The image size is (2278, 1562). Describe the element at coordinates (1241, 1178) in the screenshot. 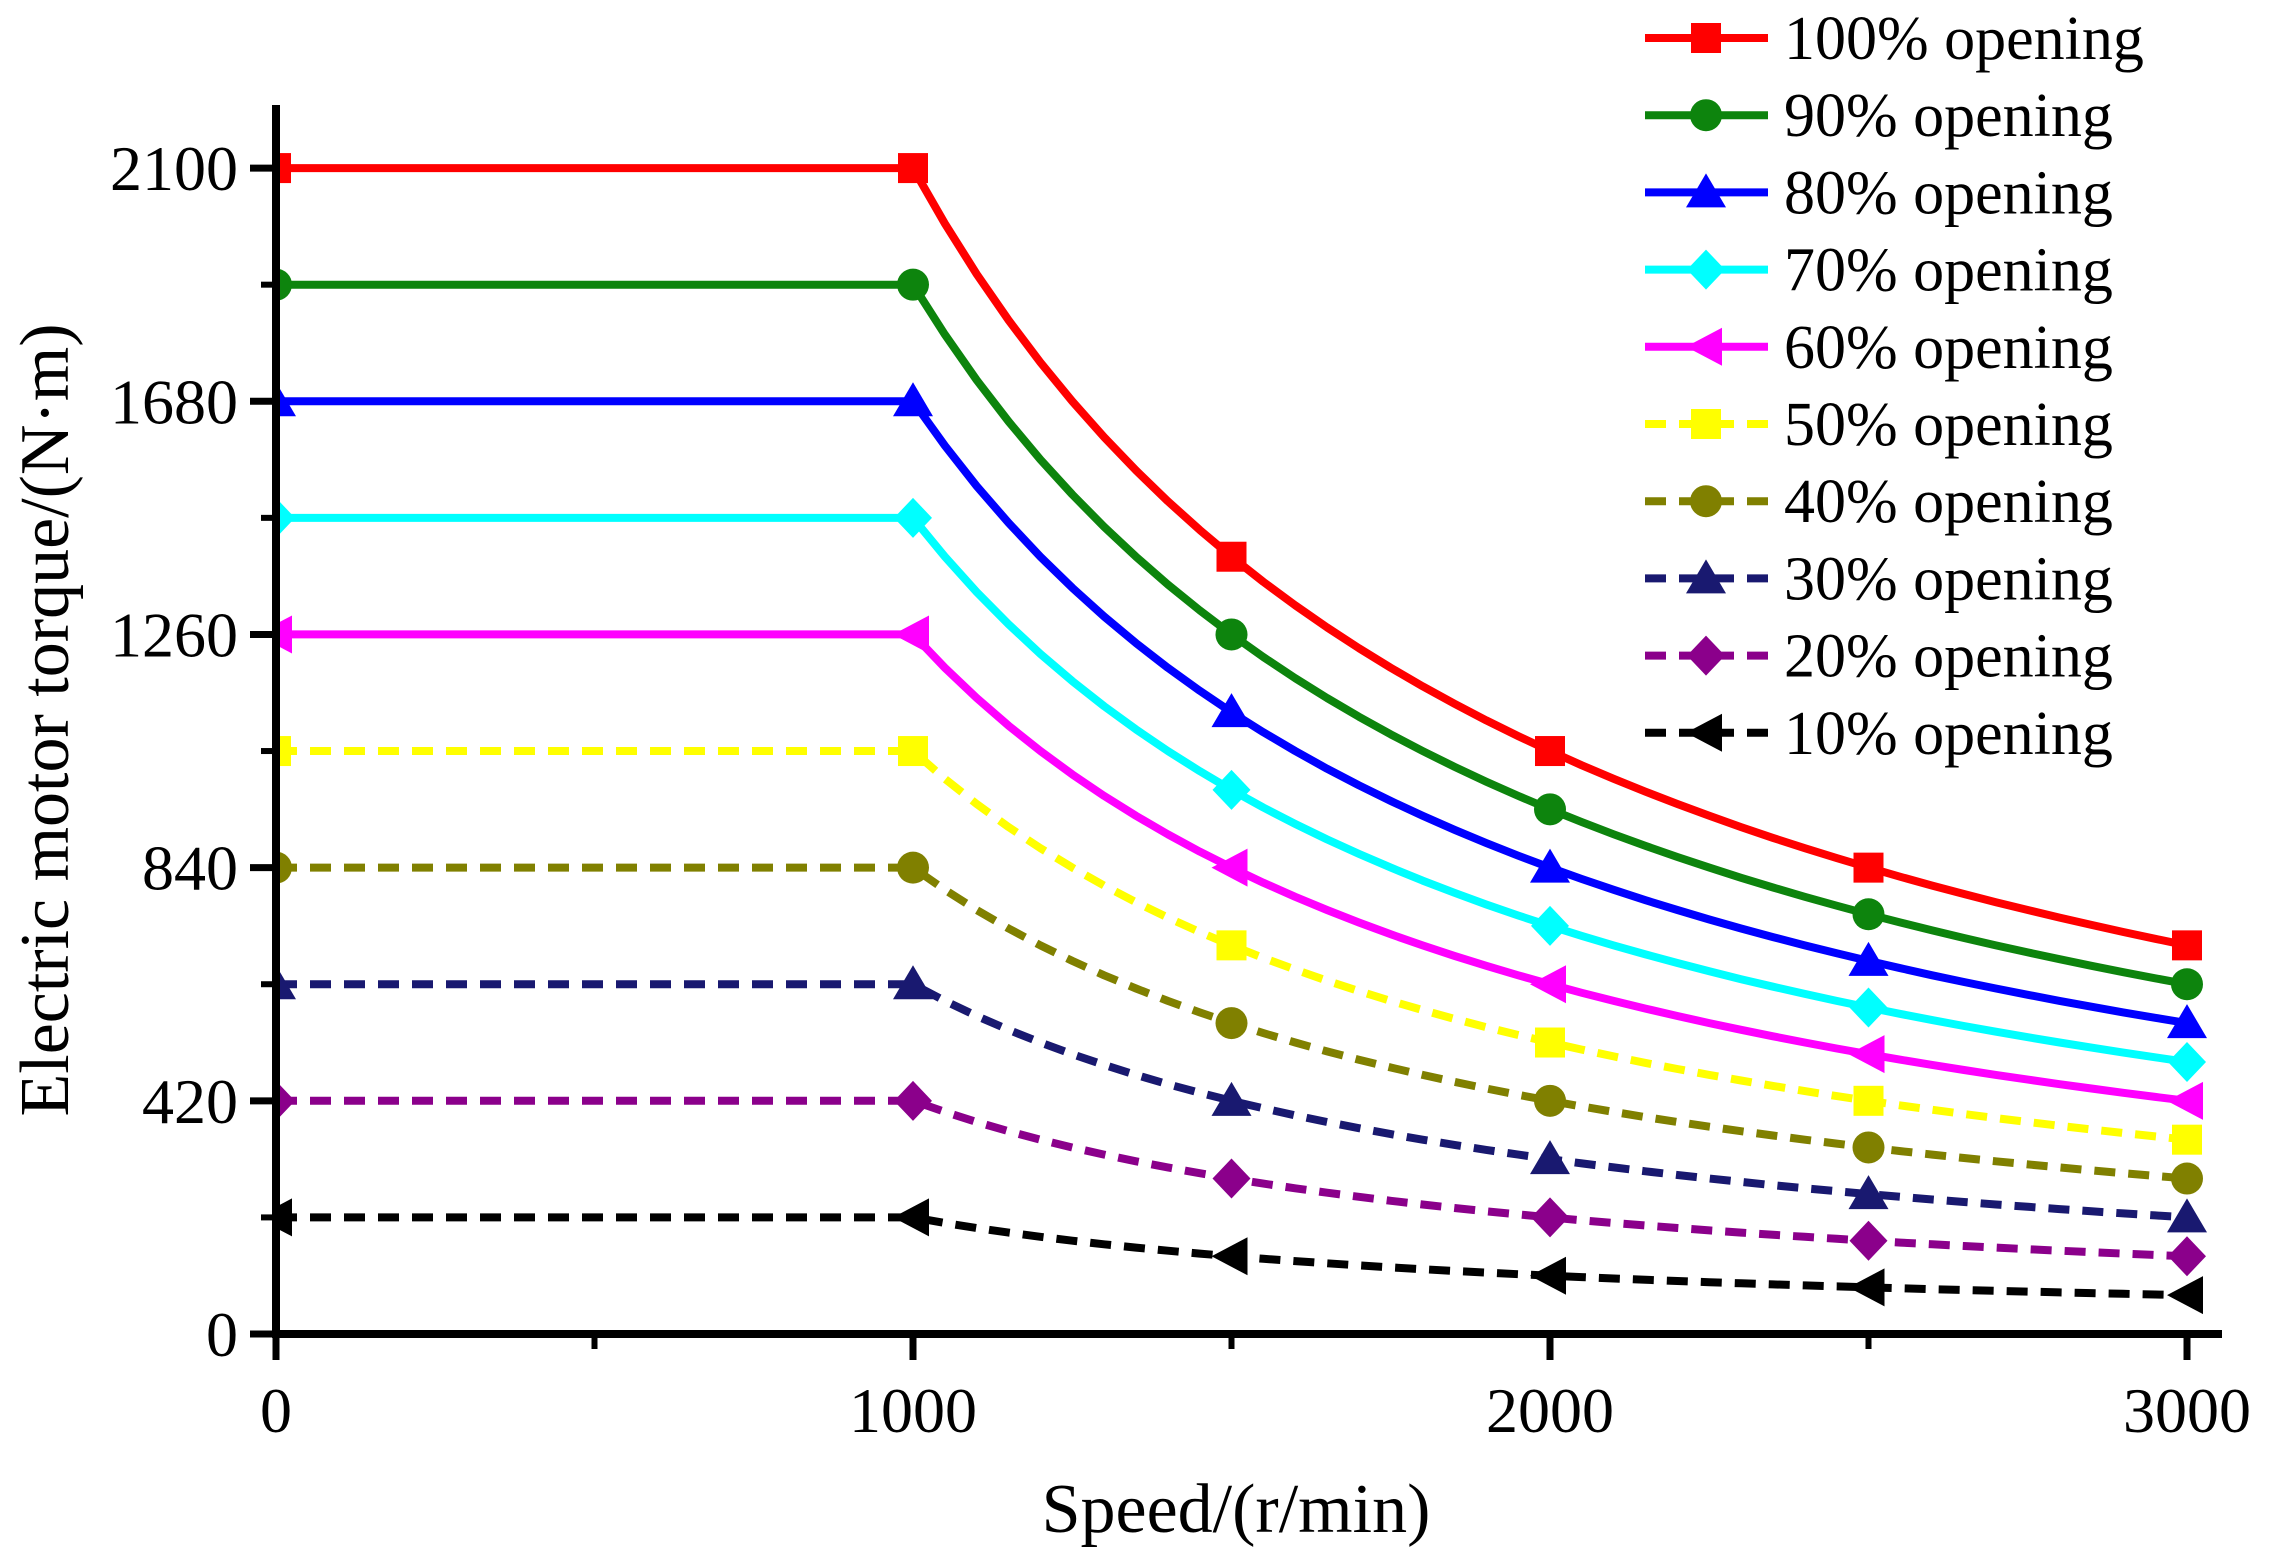

I see `series-points-20pct` at that location.